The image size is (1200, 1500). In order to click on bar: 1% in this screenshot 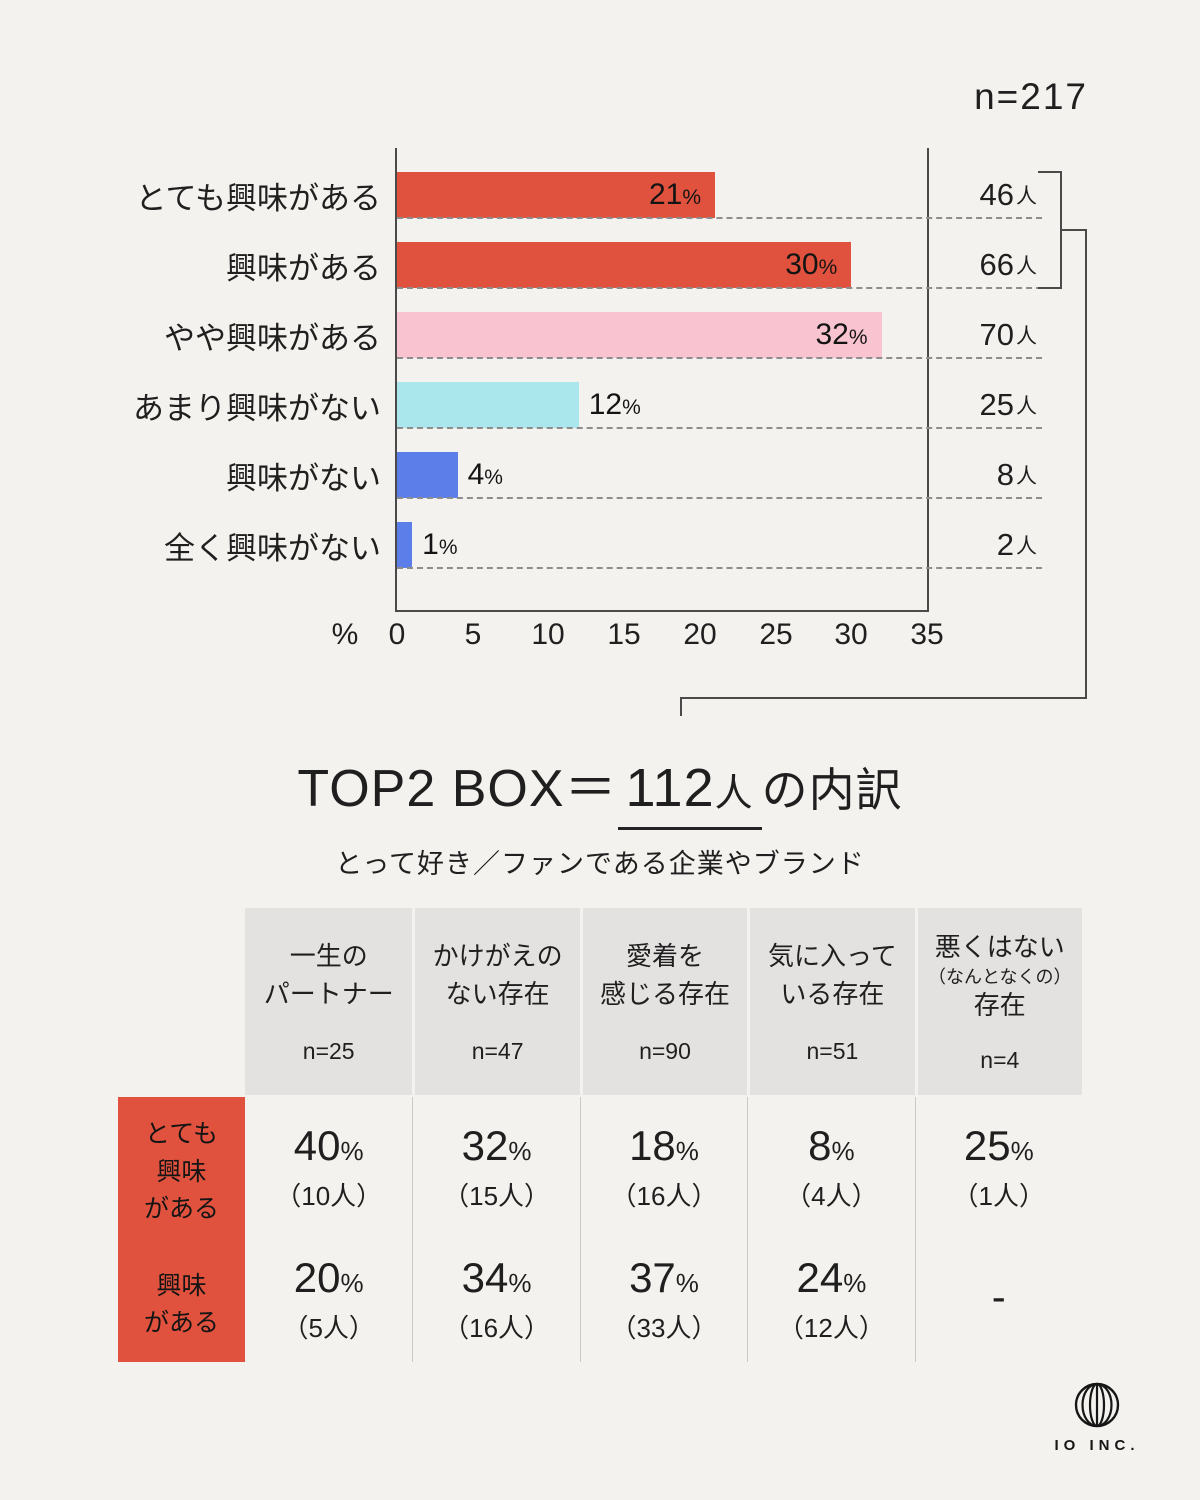, I will do `click(427, 545)`.